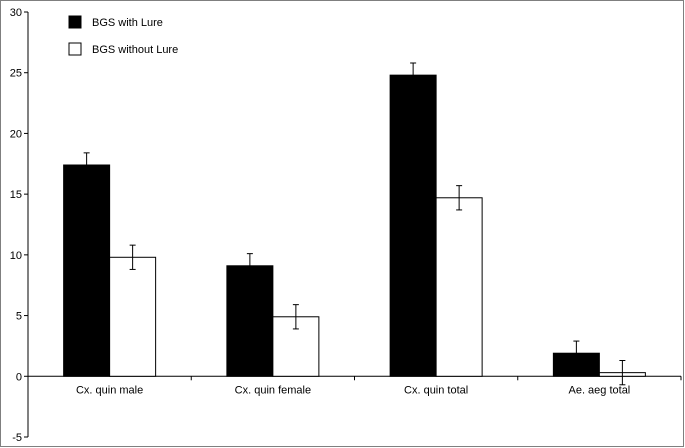  Describe the element at coordinates (75, 49) in the screenshot. I see `legend-swatch-without-lure` at that location.